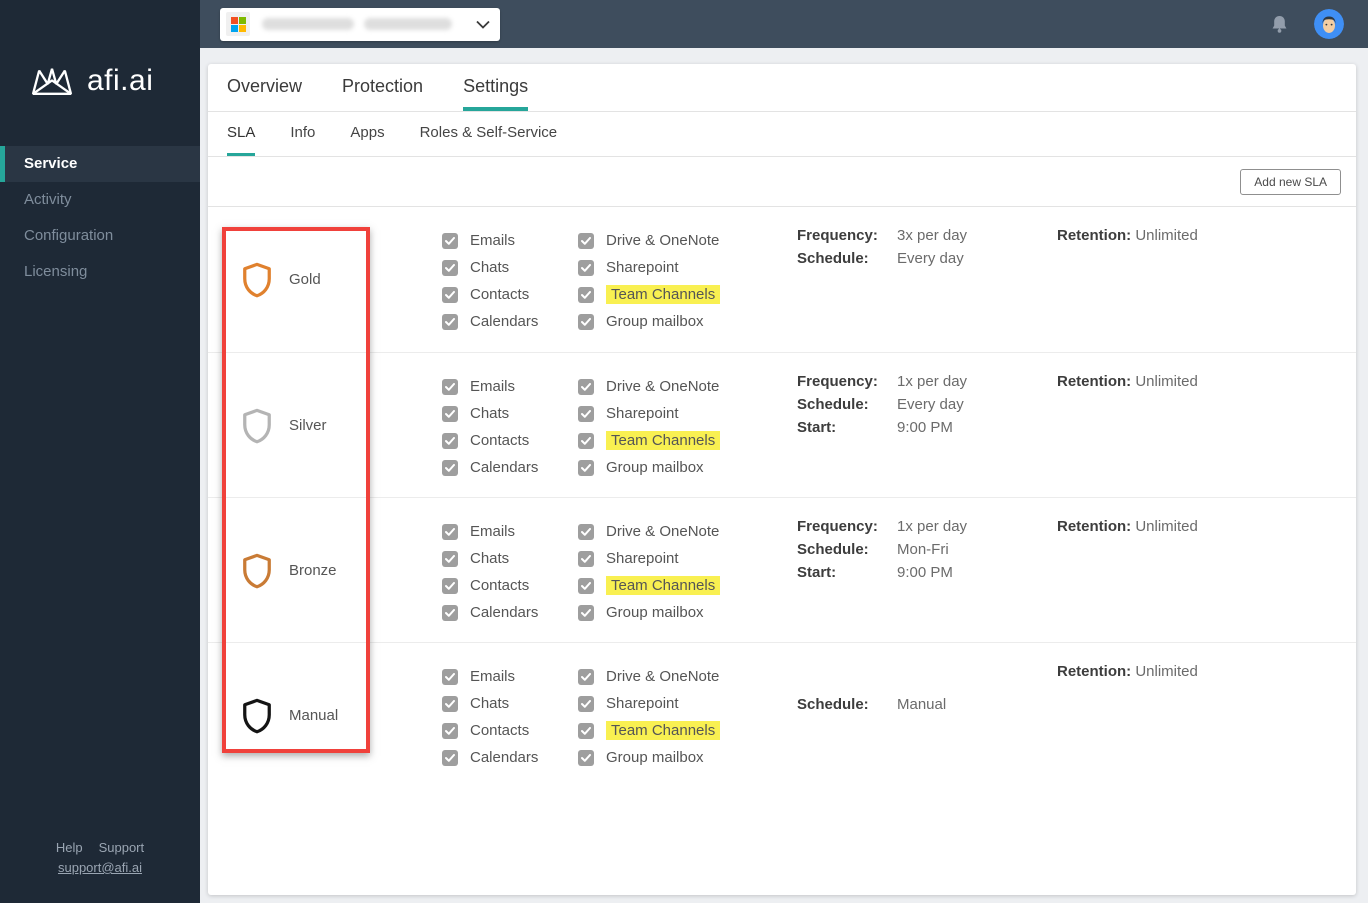  I want to click on support-link: Support, so click(121, 847).